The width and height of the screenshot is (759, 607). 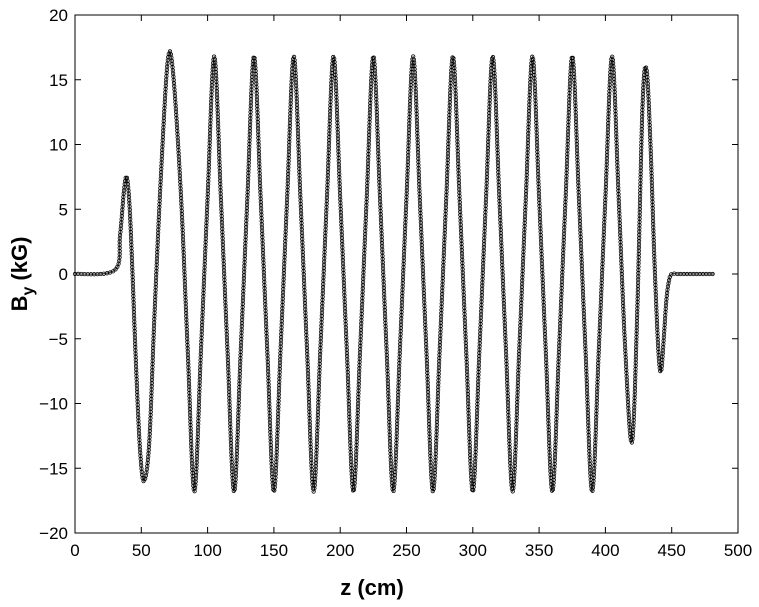 I want to click on x-tick-label: 100, so click(x=207, y=550).